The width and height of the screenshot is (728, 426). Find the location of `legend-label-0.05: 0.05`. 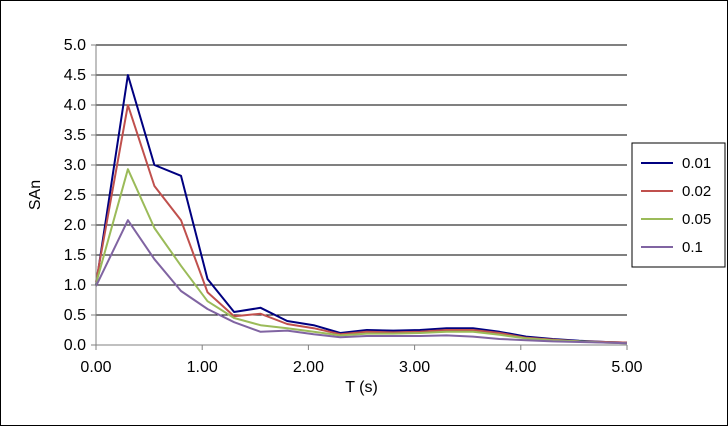

legend-label-0.05: 0.05 is located at coordinates (696, 219).